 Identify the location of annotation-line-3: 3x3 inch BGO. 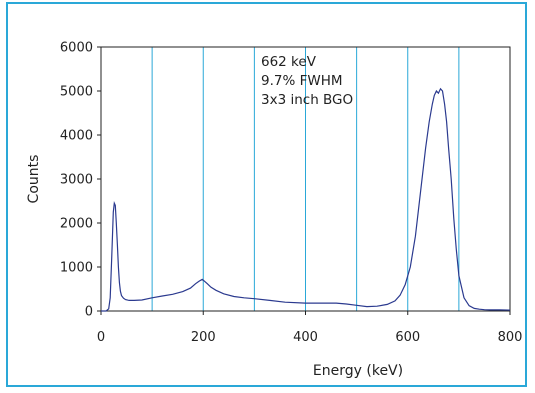
(307, 100).